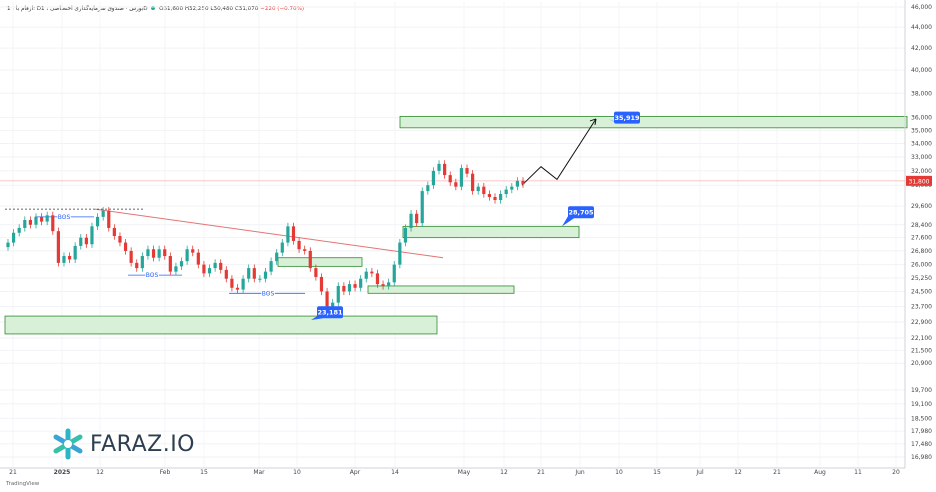 The width and height of the screenshot is (936, 492). Describe the element at coordinates (593, 122) in the screenshot. I see `projection-arrow-icon` at that location.